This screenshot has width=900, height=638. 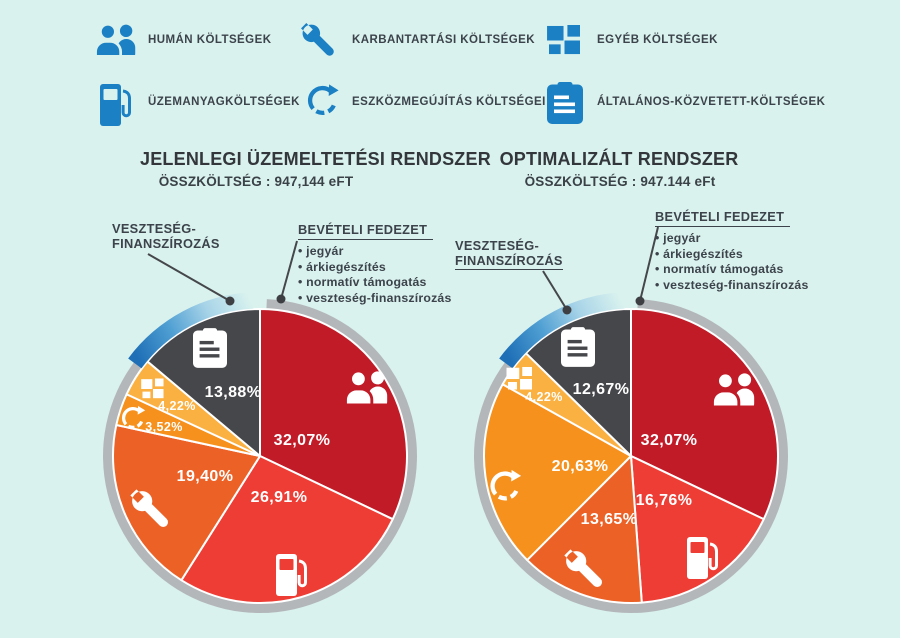 I want to click on legend-label: EGYÉB KÖLTSÉGEK, so click(x=657, y=40).